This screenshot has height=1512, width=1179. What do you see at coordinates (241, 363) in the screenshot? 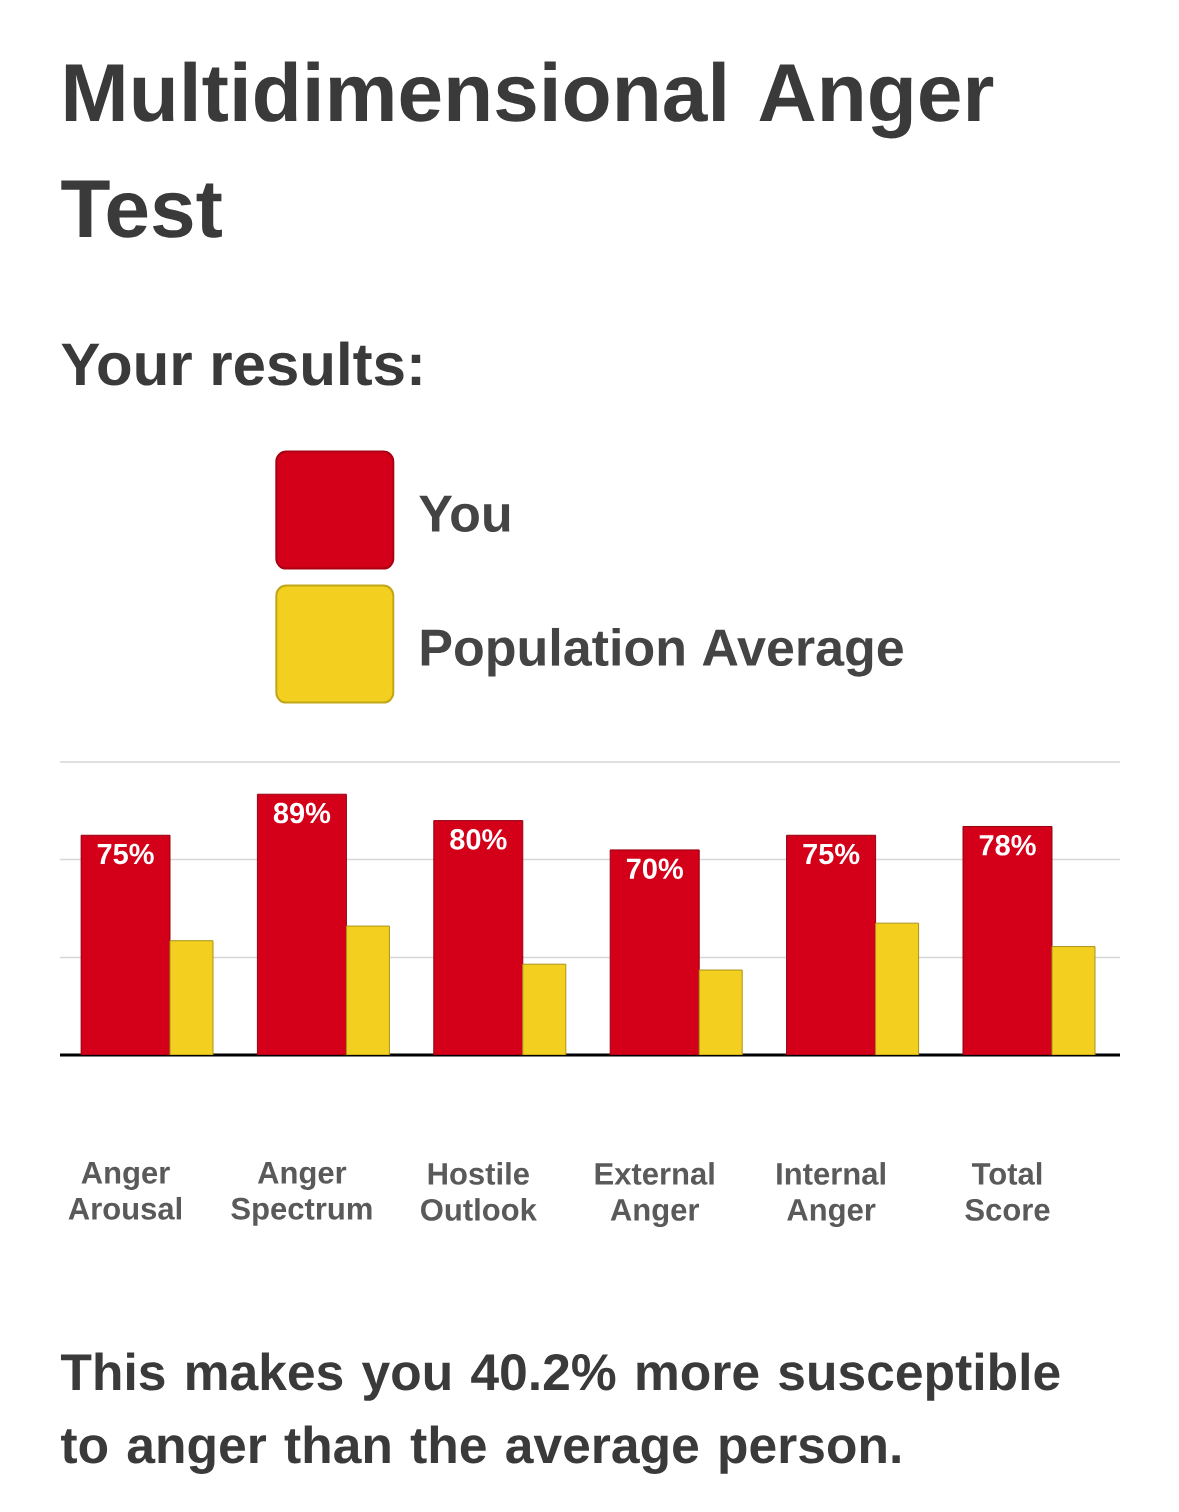
I see `chart-subtitle: Your results:` at bounding box center [241, 363].